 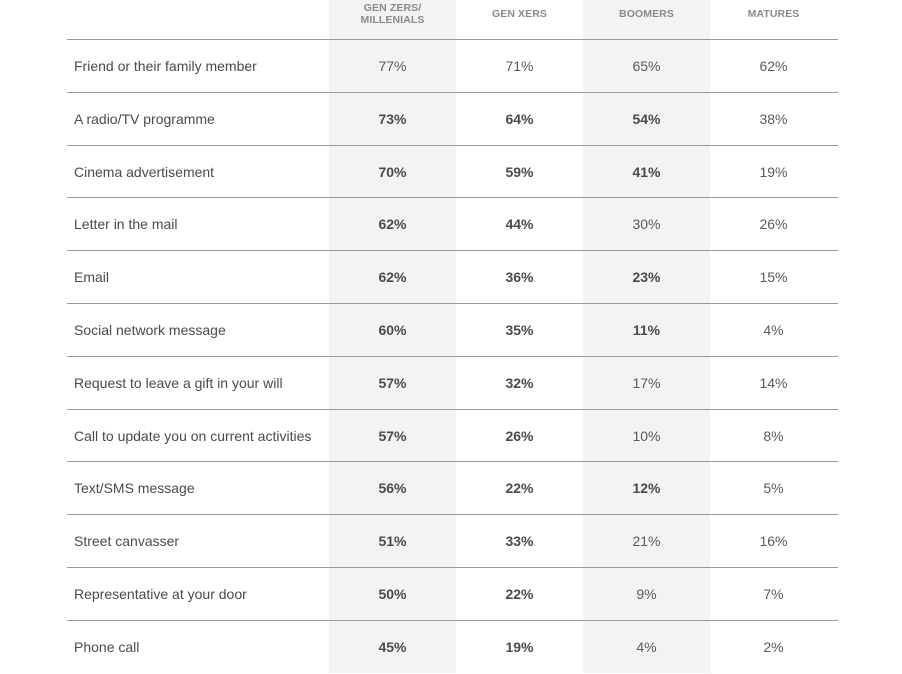 I want to click on table-row: Text/SMS message 56% 22% 12% 5%, so click(x=452, y=489).